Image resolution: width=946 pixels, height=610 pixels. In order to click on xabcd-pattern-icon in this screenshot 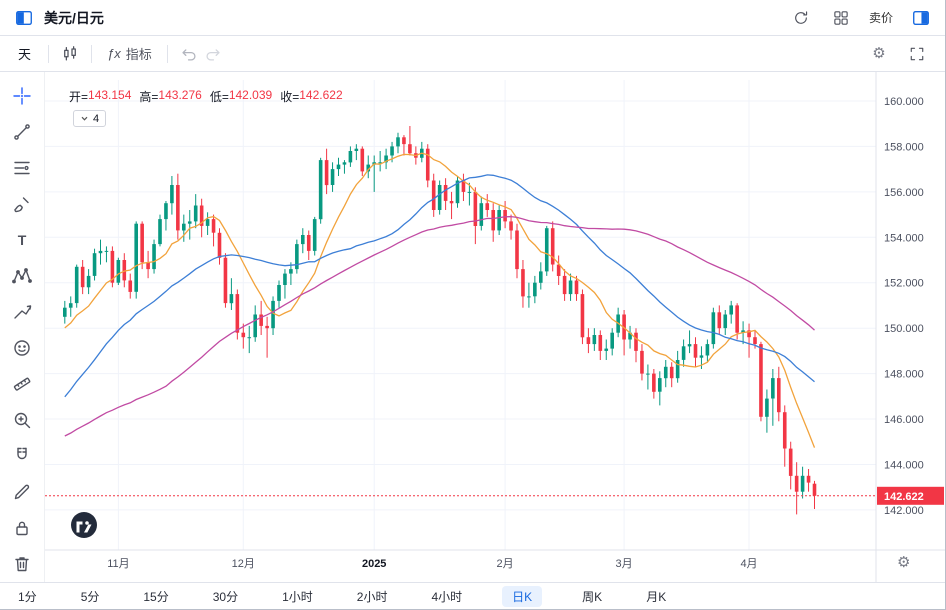, I will do `click(22, 276)`.